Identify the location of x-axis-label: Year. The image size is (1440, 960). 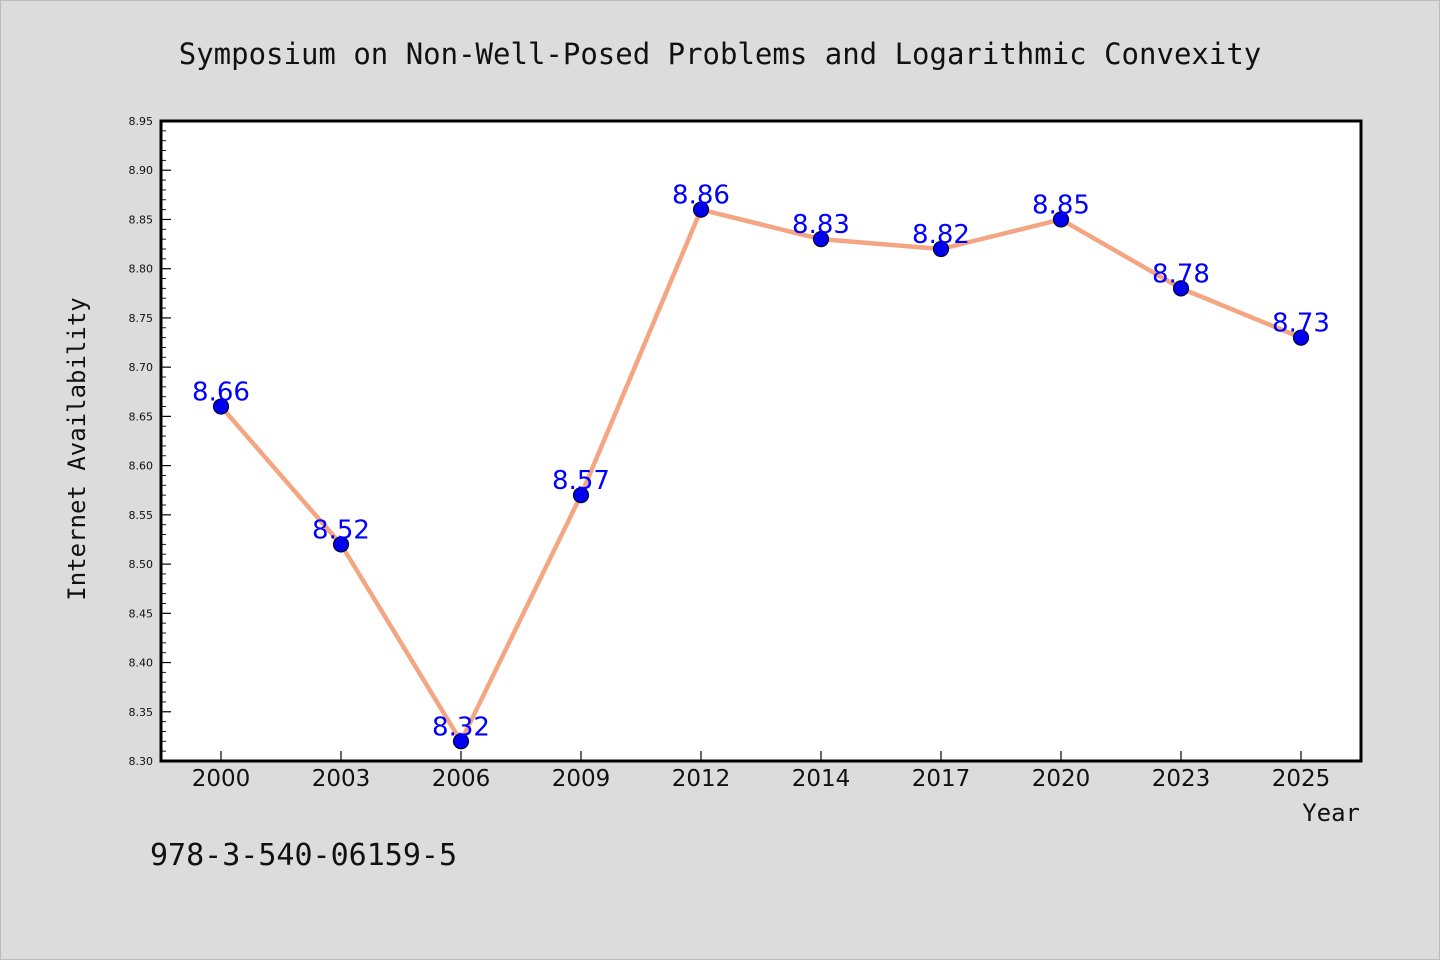
(1331, 813).